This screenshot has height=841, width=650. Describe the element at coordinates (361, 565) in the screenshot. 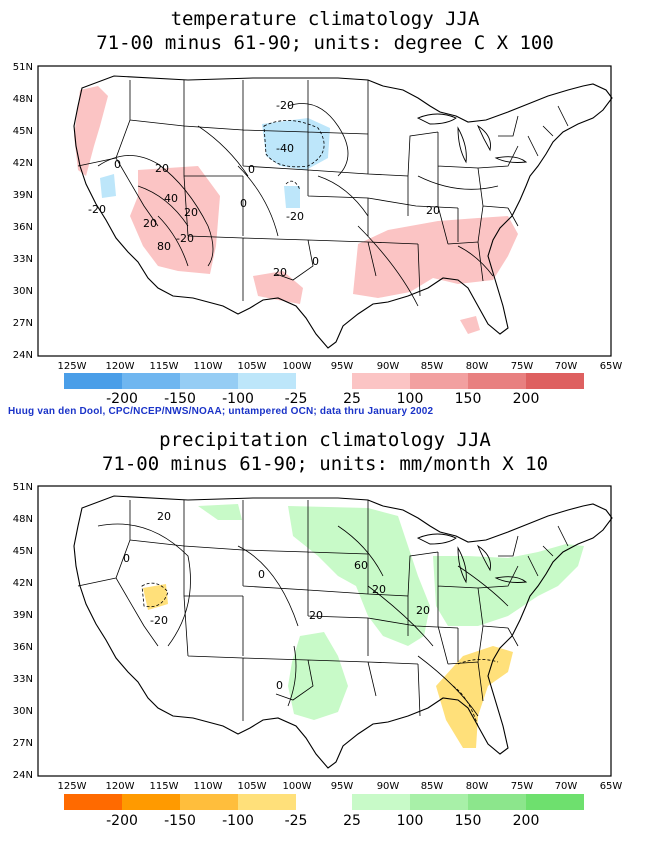

I see `contour-label: 60` at that location.